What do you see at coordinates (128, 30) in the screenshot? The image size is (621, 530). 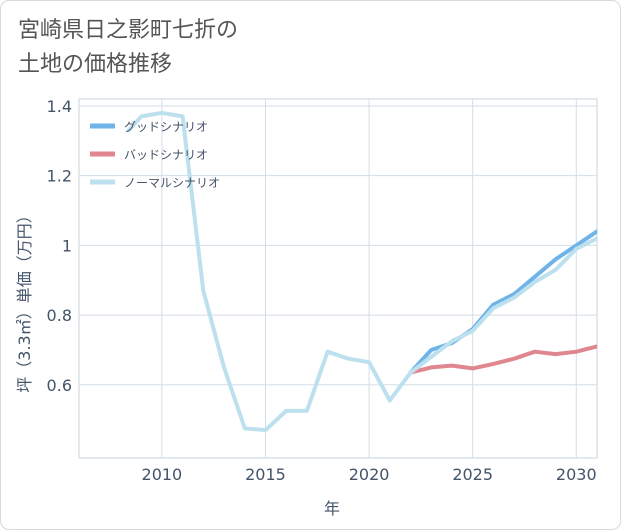 I see `chart-title-line1: 宮崎県日之影町七折の` at bounding box center [128, 30].